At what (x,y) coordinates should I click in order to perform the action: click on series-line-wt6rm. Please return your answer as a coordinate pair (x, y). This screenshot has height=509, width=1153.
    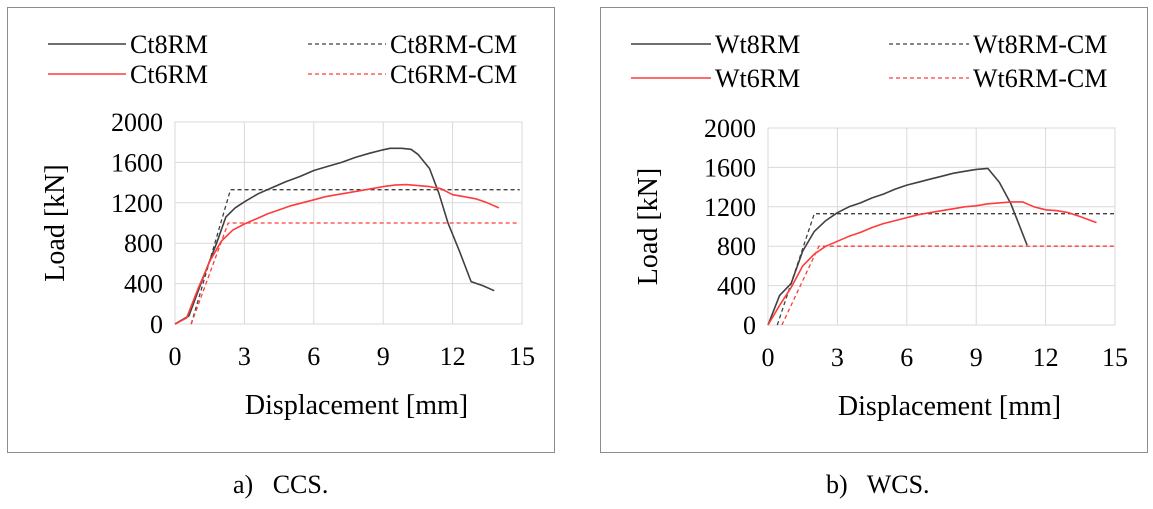
    Looking at the image, I should click on (932, 263).